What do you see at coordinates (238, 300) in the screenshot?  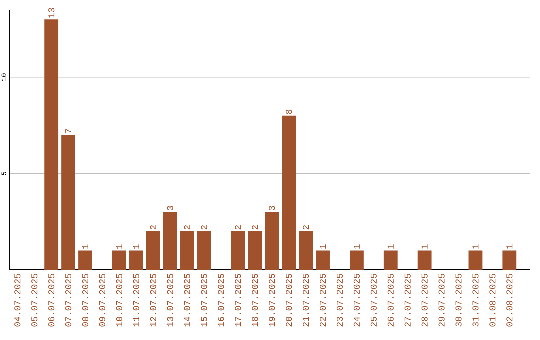 I see `x-tick-label: 17.07.2025` at bounding box center [238, 300].